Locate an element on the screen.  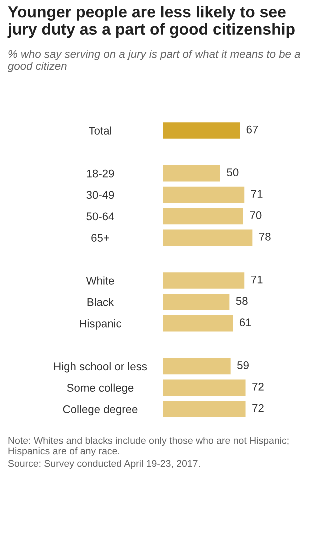
data-label: 78 is located at coordinates (265, 236).